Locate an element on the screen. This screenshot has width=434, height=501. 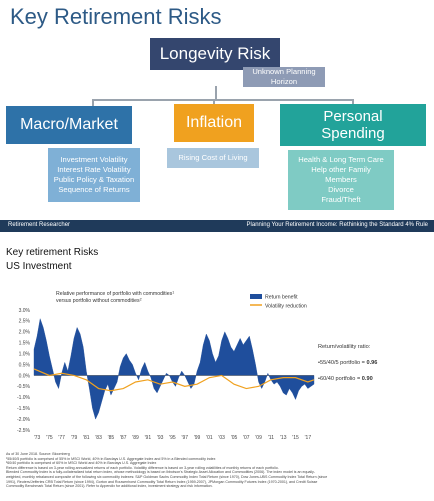
connector-vertical-main is located at coordinates (216, 93).